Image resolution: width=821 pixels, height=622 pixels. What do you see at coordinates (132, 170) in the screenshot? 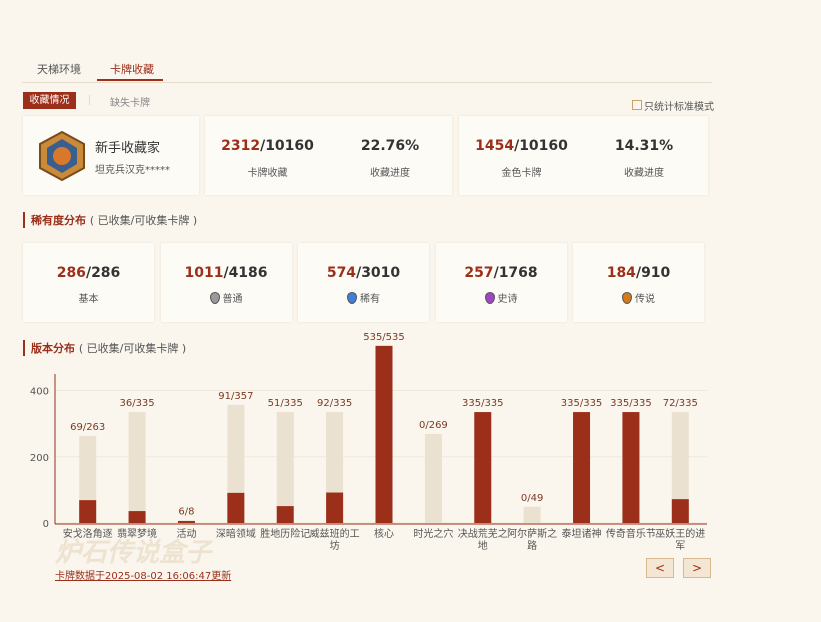
I see `profile-name: 坦克兵汉克*****` at bounding box center [132, 170].